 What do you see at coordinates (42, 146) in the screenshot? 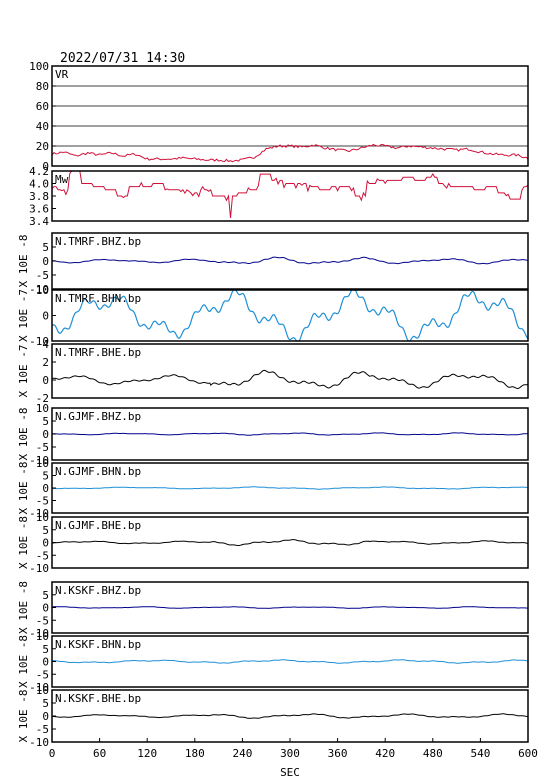
I see `y-tick-label: 20` at bounding box center [42, 146].